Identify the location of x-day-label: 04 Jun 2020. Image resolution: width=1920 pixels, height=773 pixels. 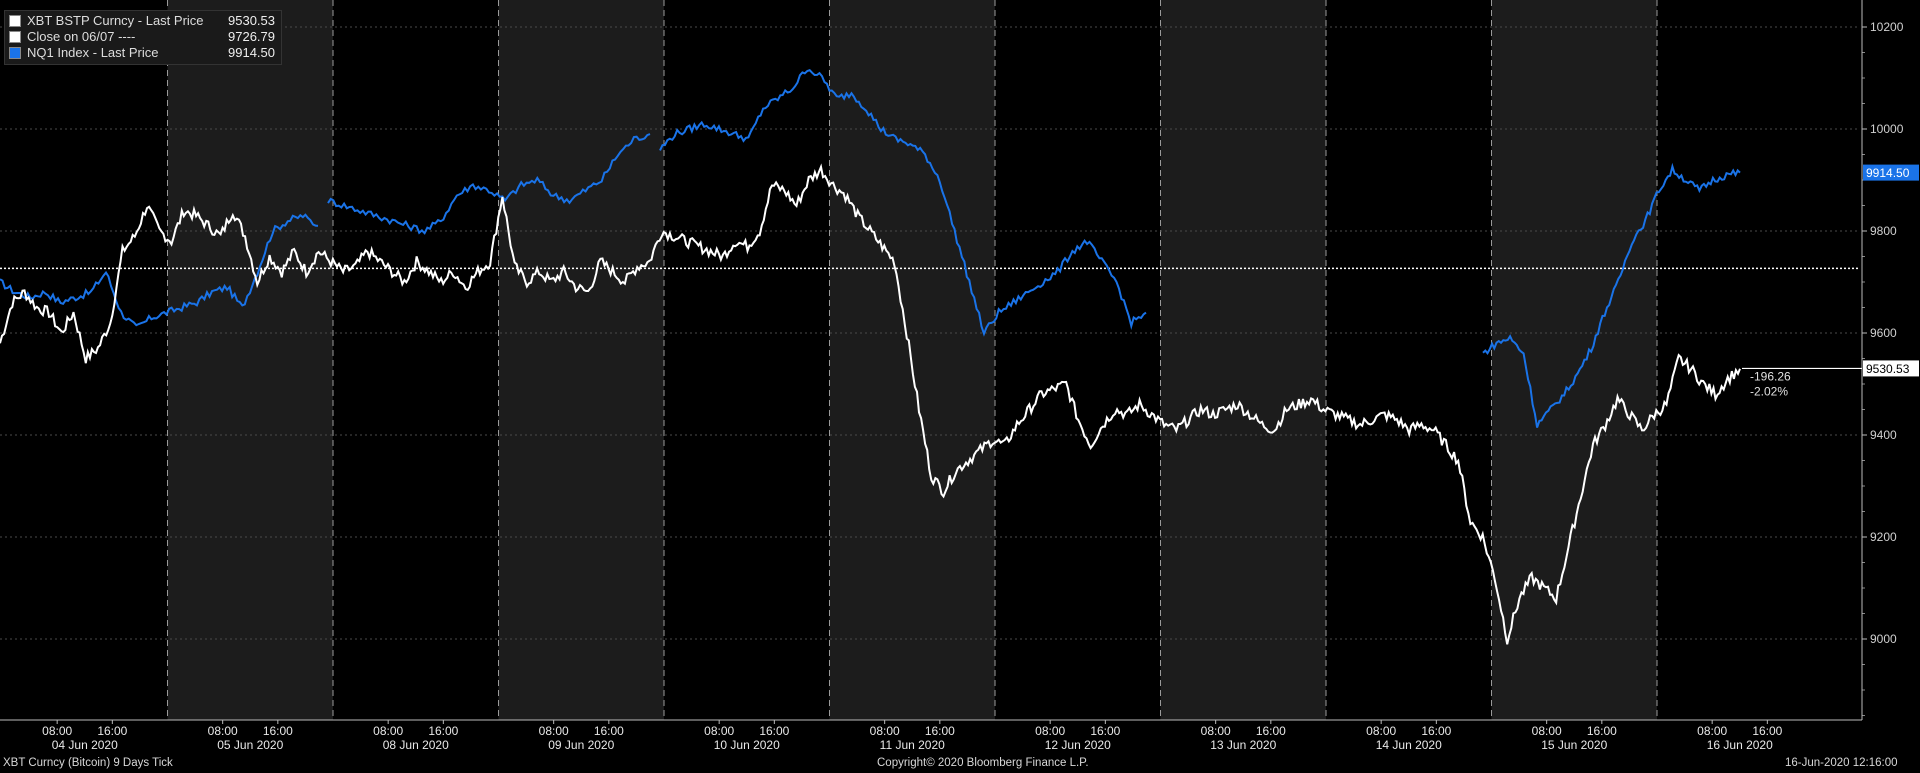
(85, 745).